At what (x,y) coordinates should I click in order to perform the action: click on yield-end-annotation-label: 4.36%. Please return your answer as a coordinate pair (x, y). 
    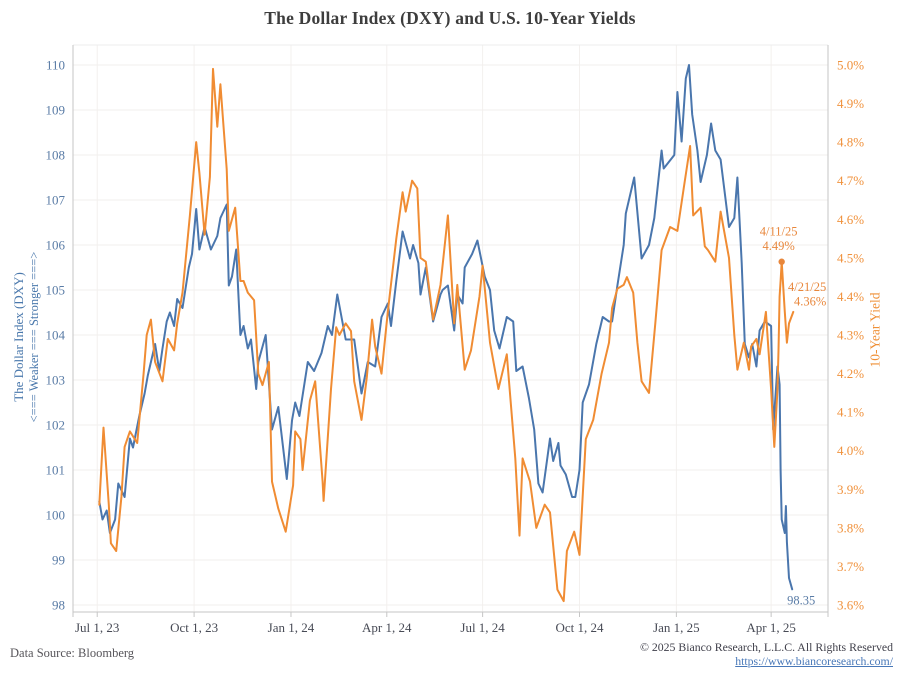
    Looking at the image, I should click on (810, 301).